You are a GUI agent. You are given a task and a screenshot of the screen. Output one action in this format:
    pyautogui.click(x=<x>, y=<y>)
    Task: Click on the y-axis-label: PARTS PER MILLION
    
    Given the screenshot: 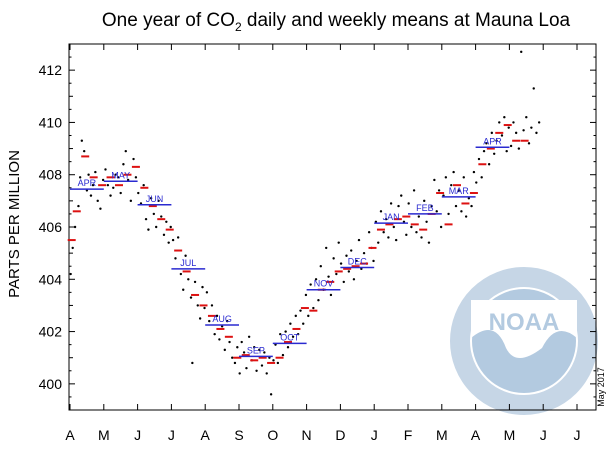 What is the action you would take?
    pyautogui.click(x=14, y=224)
    